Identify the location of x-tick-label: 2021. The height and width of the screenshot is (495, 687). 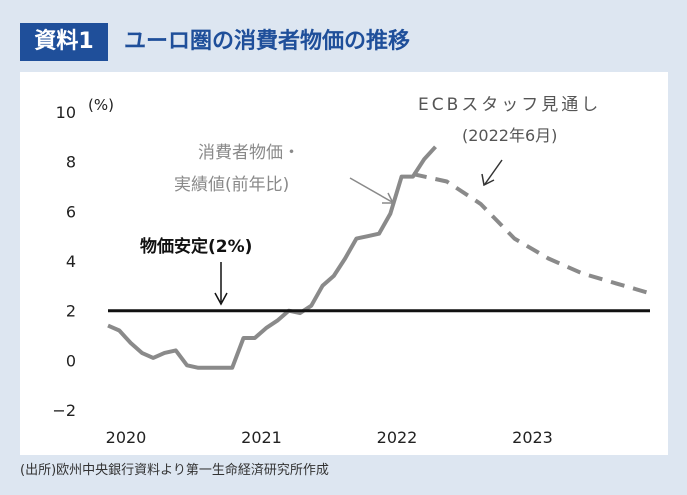
(261, 437).